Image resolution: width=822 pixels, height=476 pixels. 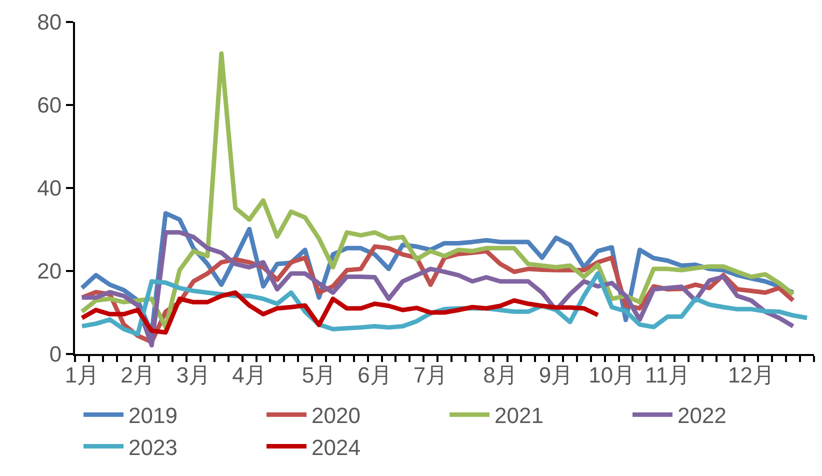 What do you see at coordinates (49, 271) in the screenshot?
I see `y-tick-label: 20` at bounding box center [49, 271].